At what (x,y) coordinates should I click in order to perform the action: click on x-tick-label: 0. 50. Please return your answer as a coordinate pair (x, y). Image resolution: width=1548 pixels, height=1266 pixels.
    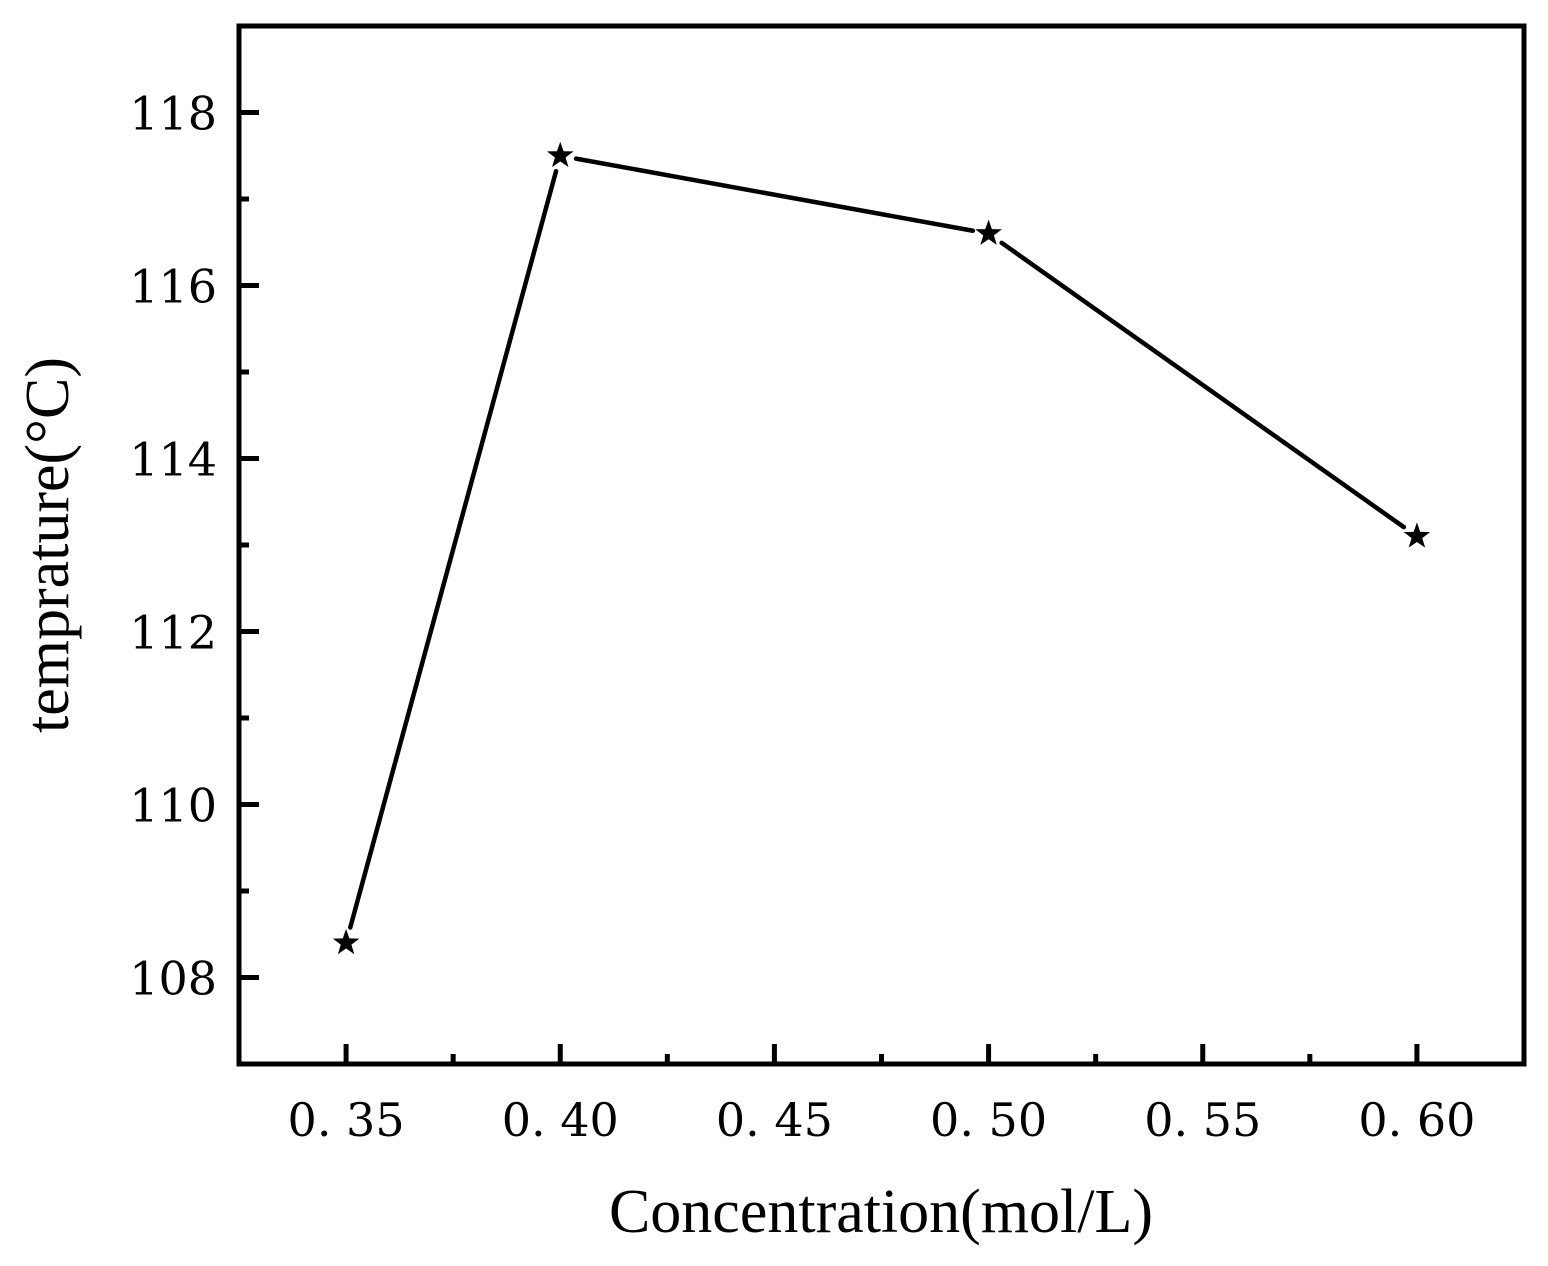
    Looking at the image, I should click on (988, 1120).